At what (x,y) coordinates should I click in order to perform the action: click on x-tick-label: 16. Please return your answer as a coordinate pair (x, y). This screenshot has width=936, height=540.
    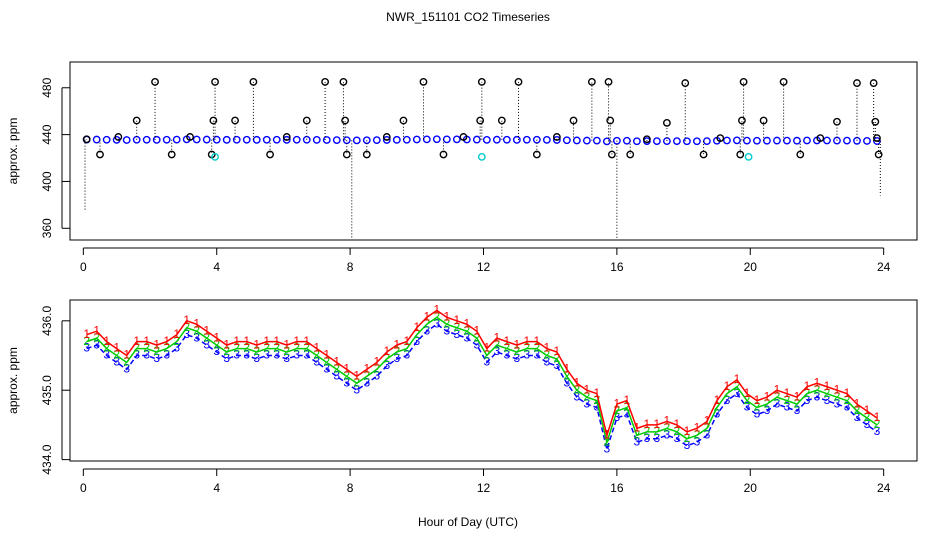
    Looking at the image, I should click on (617, 267).